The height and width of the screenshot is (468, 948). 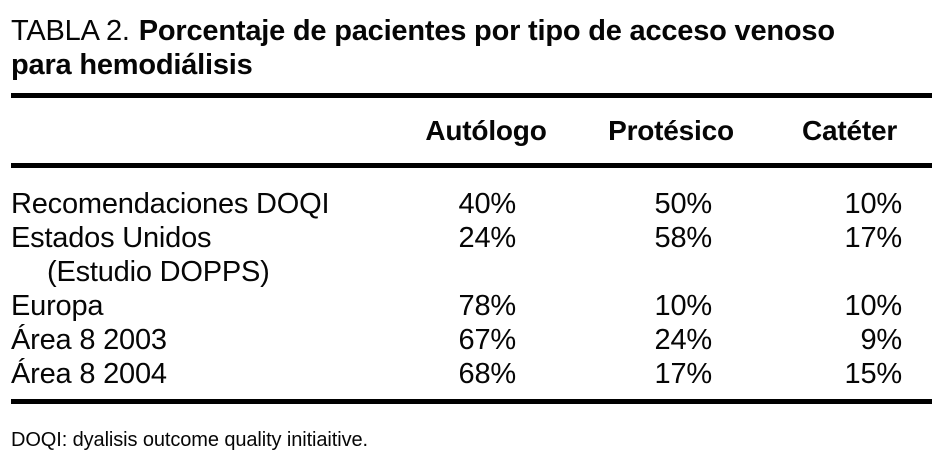 I want to click on cell-autologo: 40%, so click(x=487, y=204).